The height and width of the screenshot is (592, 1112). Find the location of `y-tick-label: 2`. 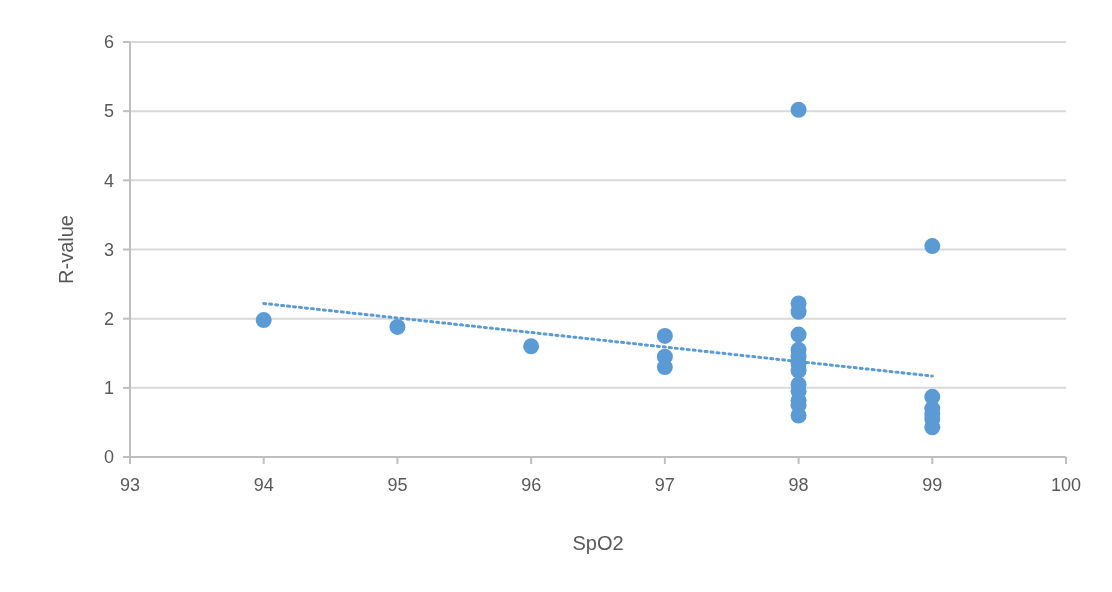

y-tick-label: 2 is located at coordinates (108, 318).